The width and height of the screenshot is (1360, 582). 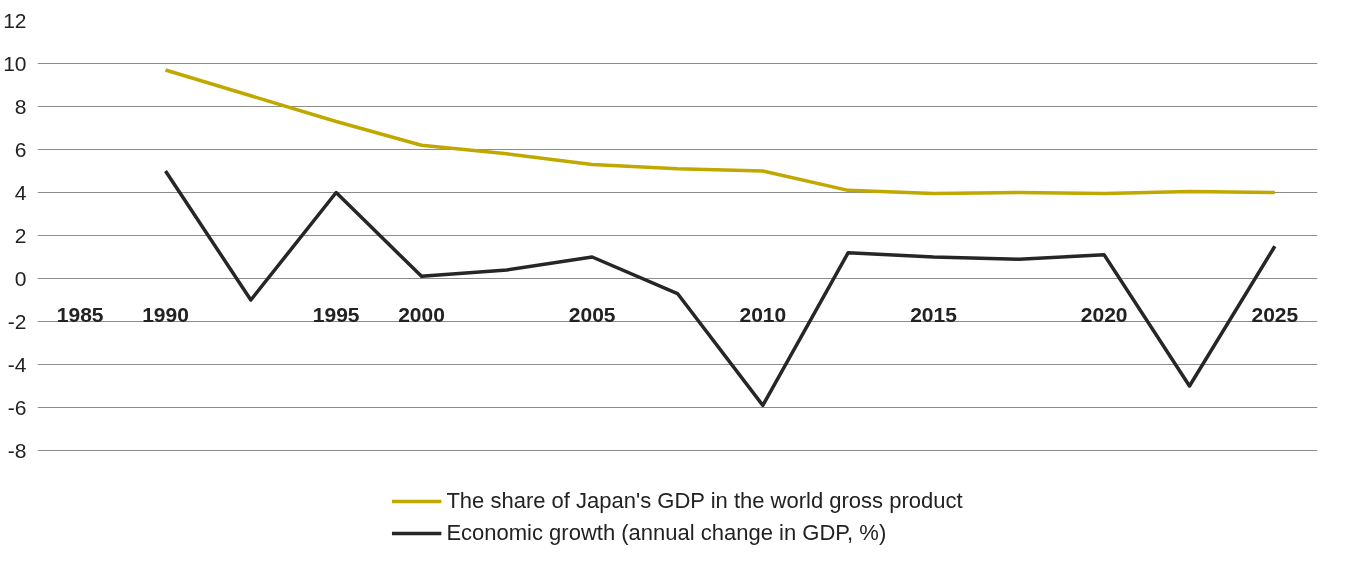 I want to click on y-tick-label: 10, so click(x=15, y=63).